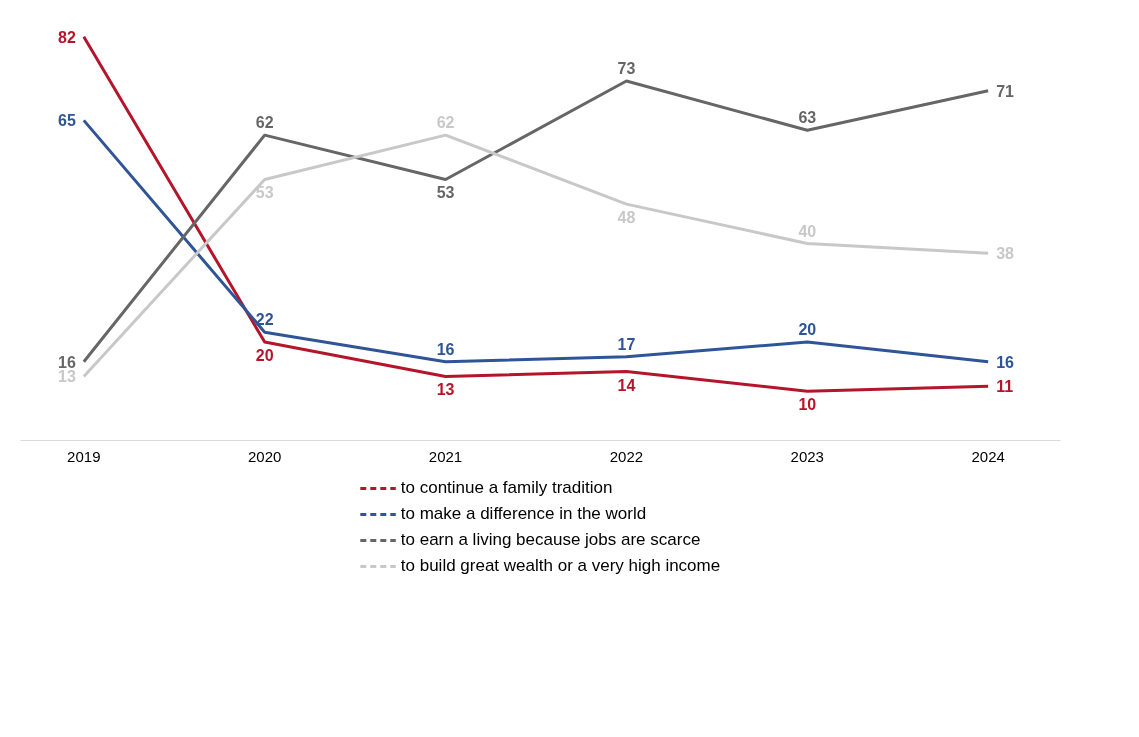 This screenshot has width=1139, height=737. What do you see at coordinates (807, 456) in the screenshot?
I see `x-tick-label: 2023` at bounding box center [807, 456].